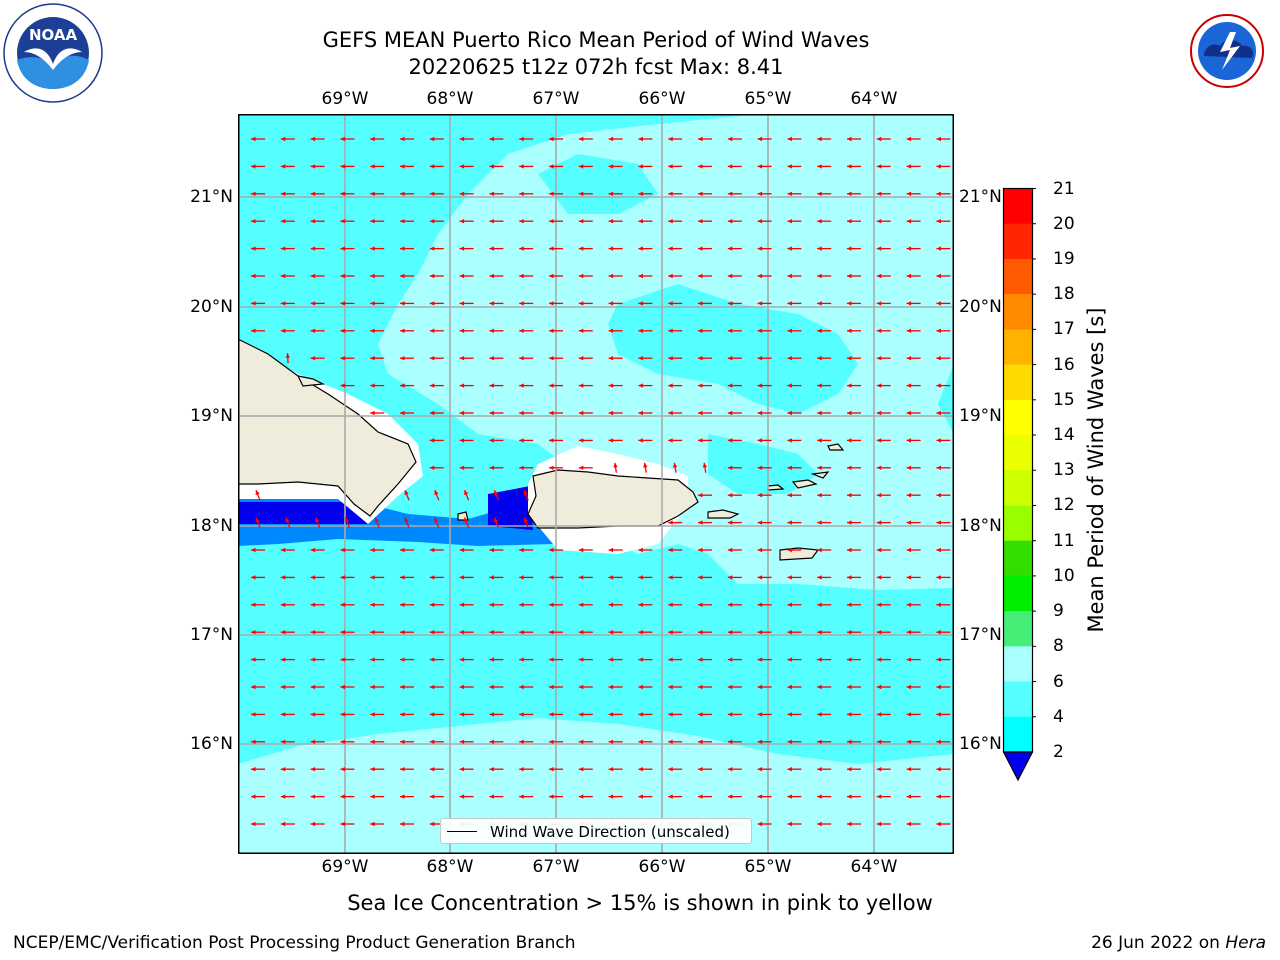  Describe the element at coordinates (510, 508) in the screenshot. I see `period-field-below-2-mona` at that location.